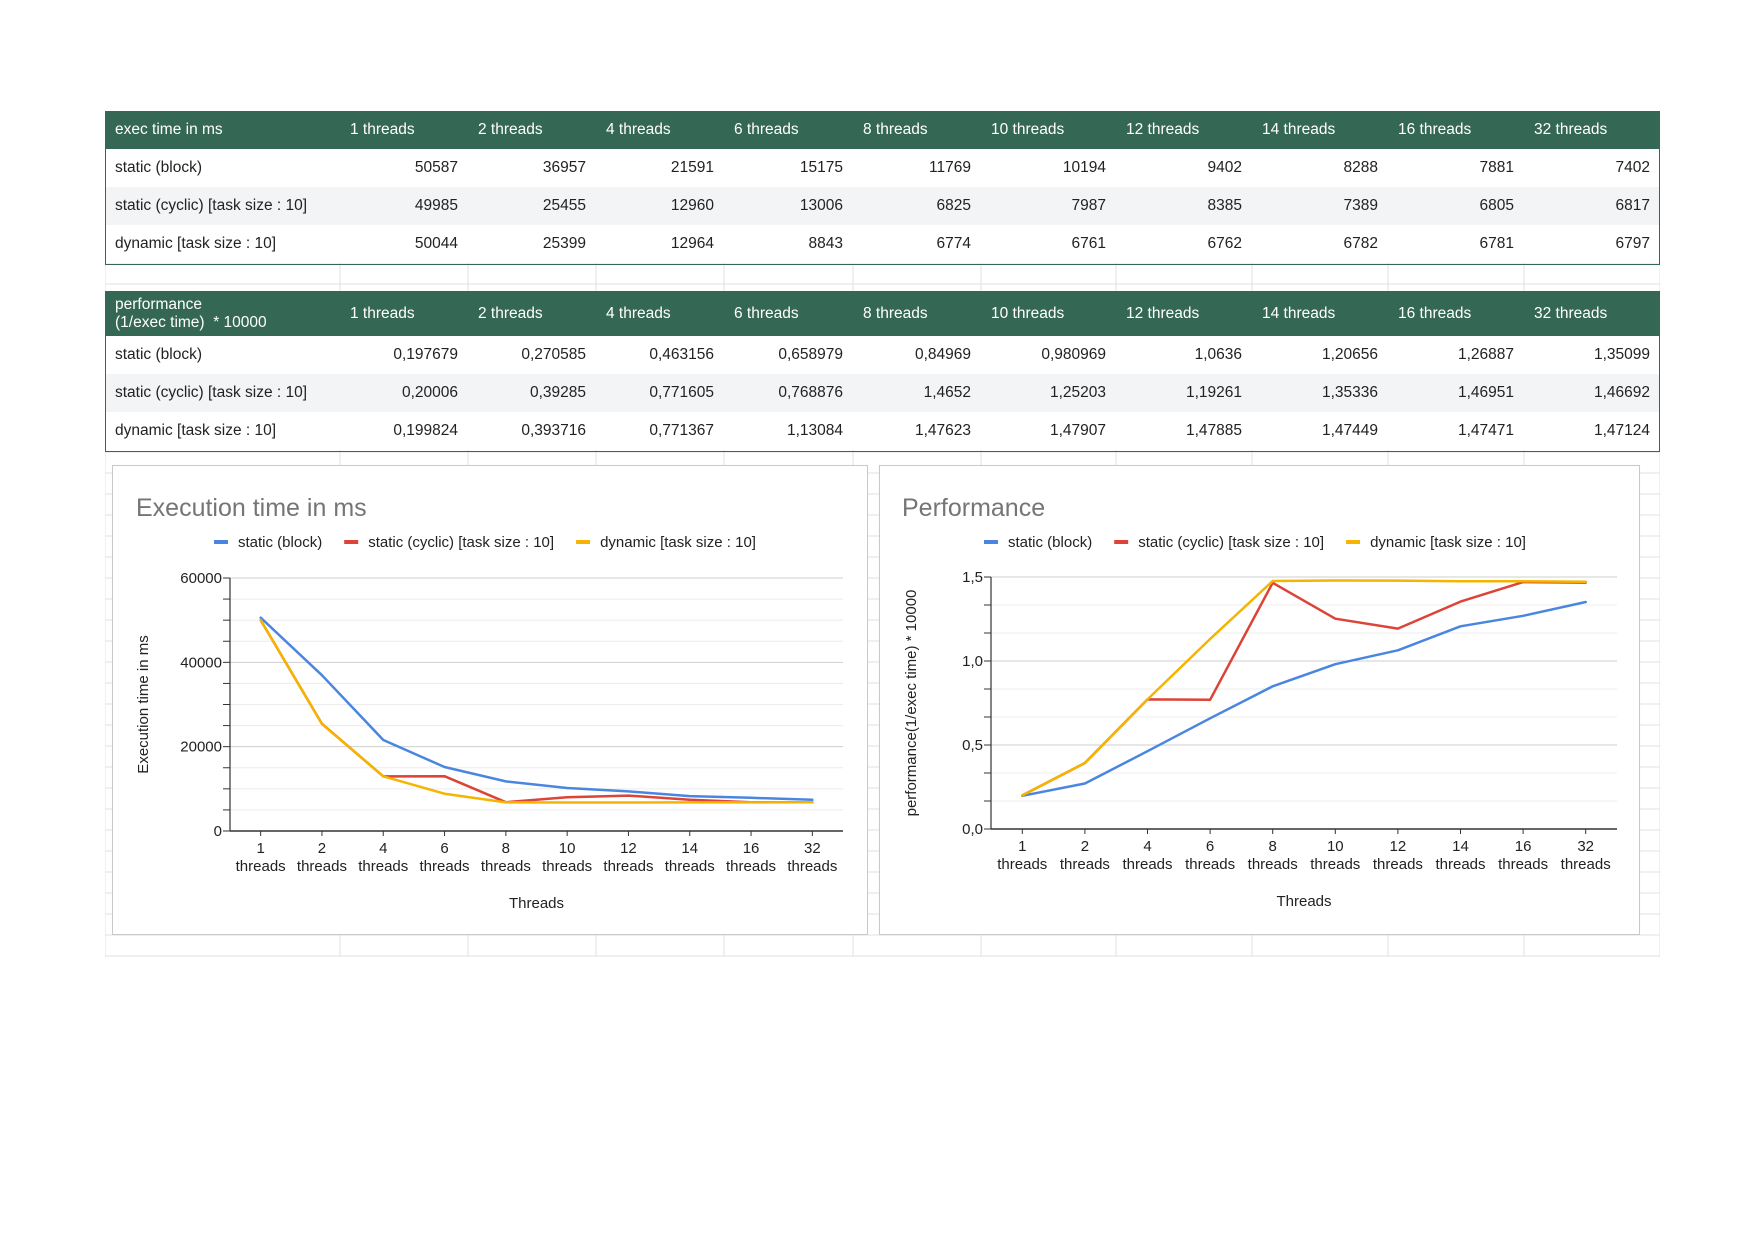 This screenshot has height=1240, width=1755. Describe the element at coordinates (1320, 206) in the screenshot. I see `value-cell: 7389` at that location.